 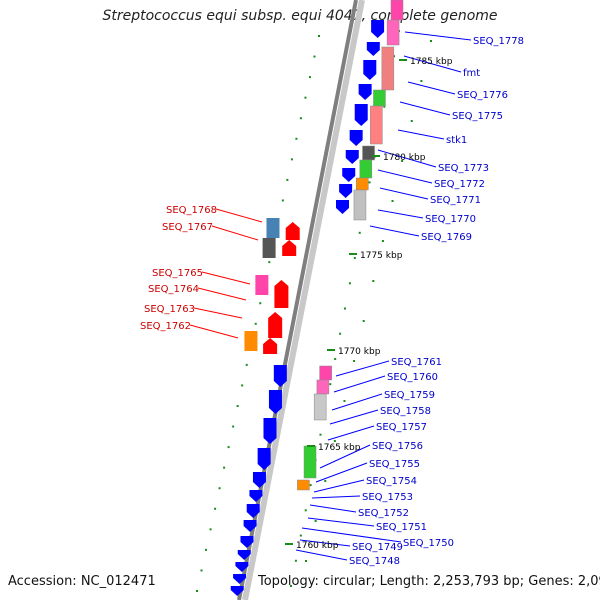 What do you see at coordinates (455, 200) in the screenshot?
I see `gene-label-forward: SEQ_1771` at bounding box center [455, 200].